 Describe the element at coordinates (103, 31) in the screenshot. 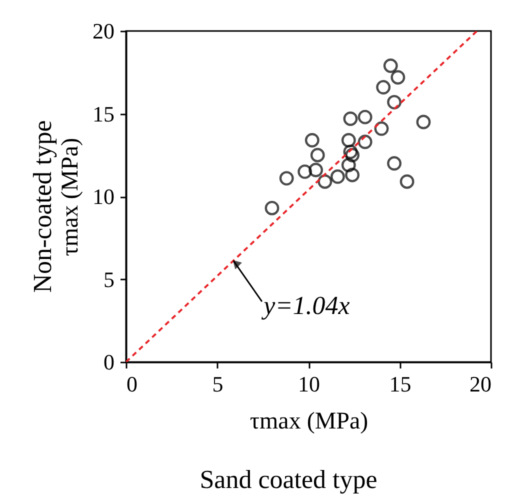

I see `y-tick-label: 20` at that location.